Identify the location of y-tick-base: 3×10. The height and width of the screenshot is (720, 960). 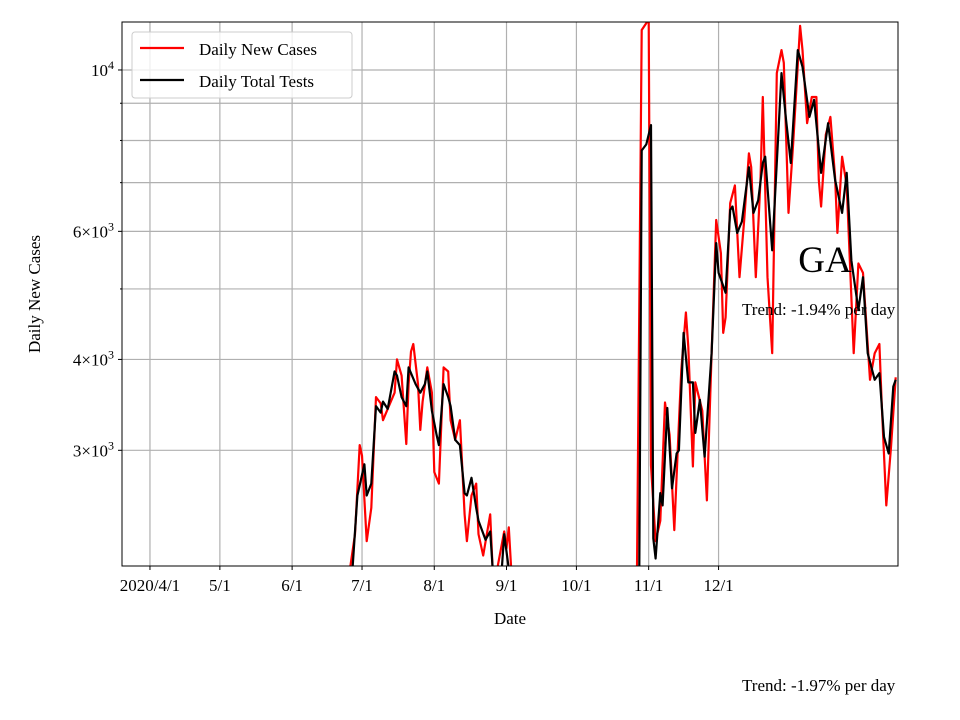
(90, 450).